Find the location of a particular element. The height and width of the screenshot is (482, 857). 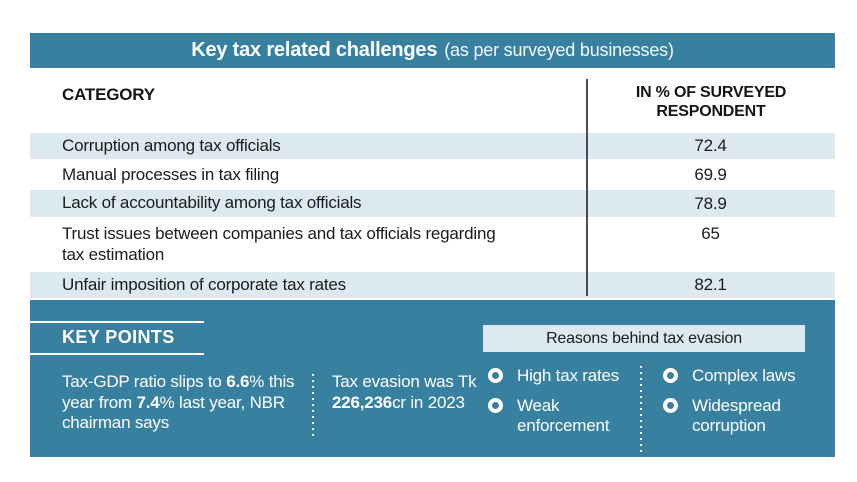

reason-label: Weak enforcement is located at coordinates (563, 415).